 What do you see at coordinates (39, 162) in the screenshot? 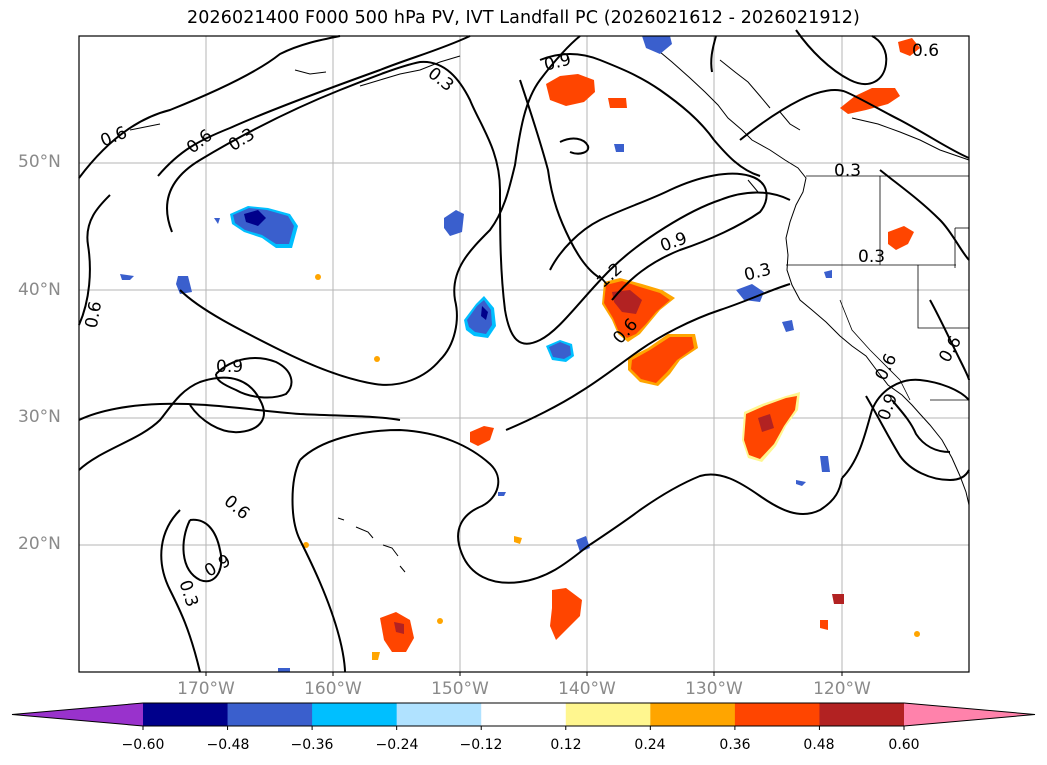
I see `lat-label-50n: 50°N` at bounding box center [39, 162].